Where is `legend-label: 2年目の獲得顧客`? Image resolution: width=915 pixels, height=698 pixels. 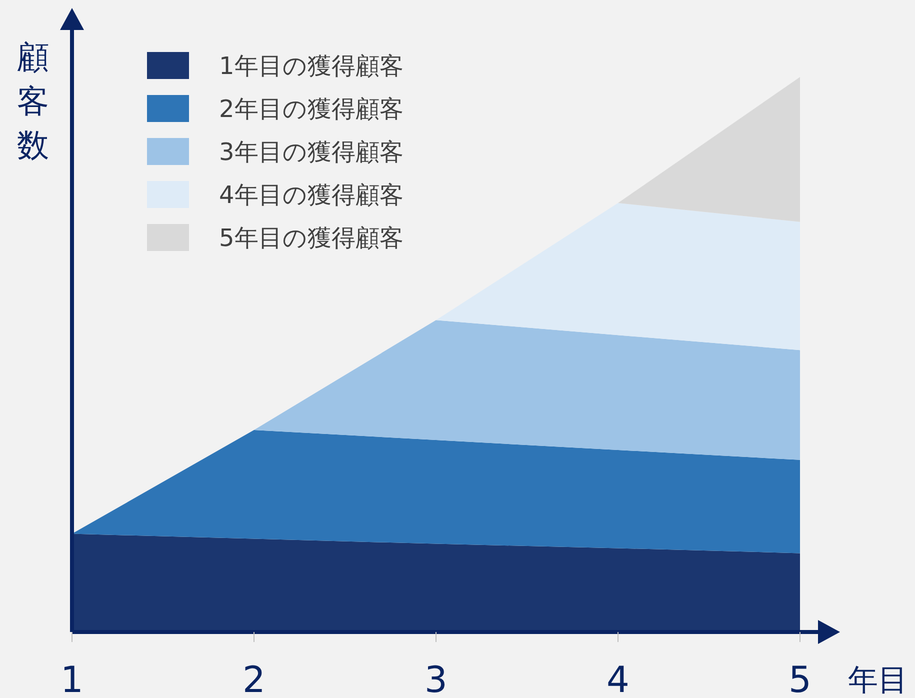 legend-label: 2年目の獲得顧客 is located at coordinates (311, 109).